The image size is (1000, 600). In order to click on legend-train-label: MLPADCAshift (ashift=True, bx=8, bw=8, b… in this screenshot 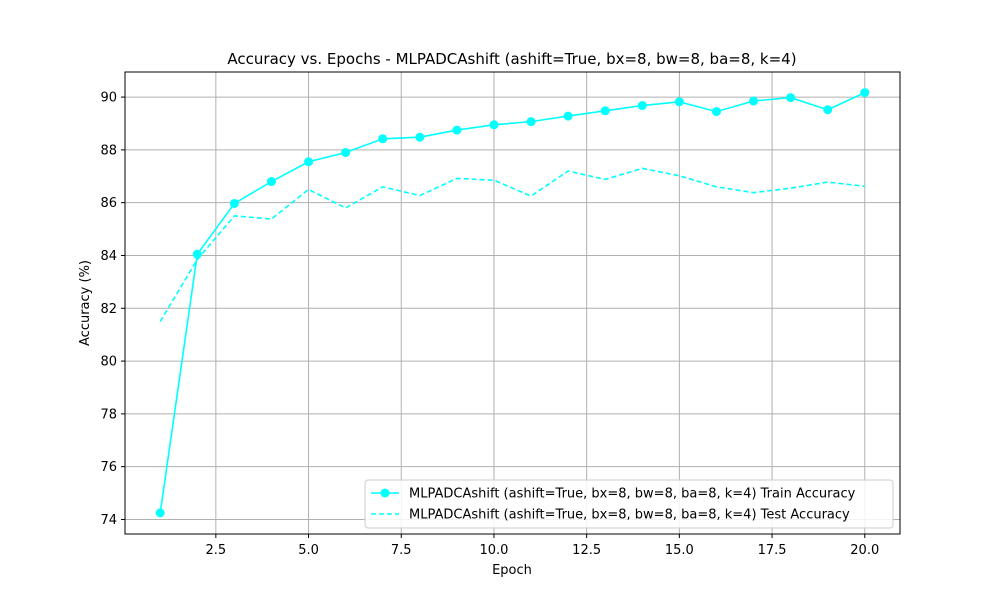, I will do `click(632, 494)`.